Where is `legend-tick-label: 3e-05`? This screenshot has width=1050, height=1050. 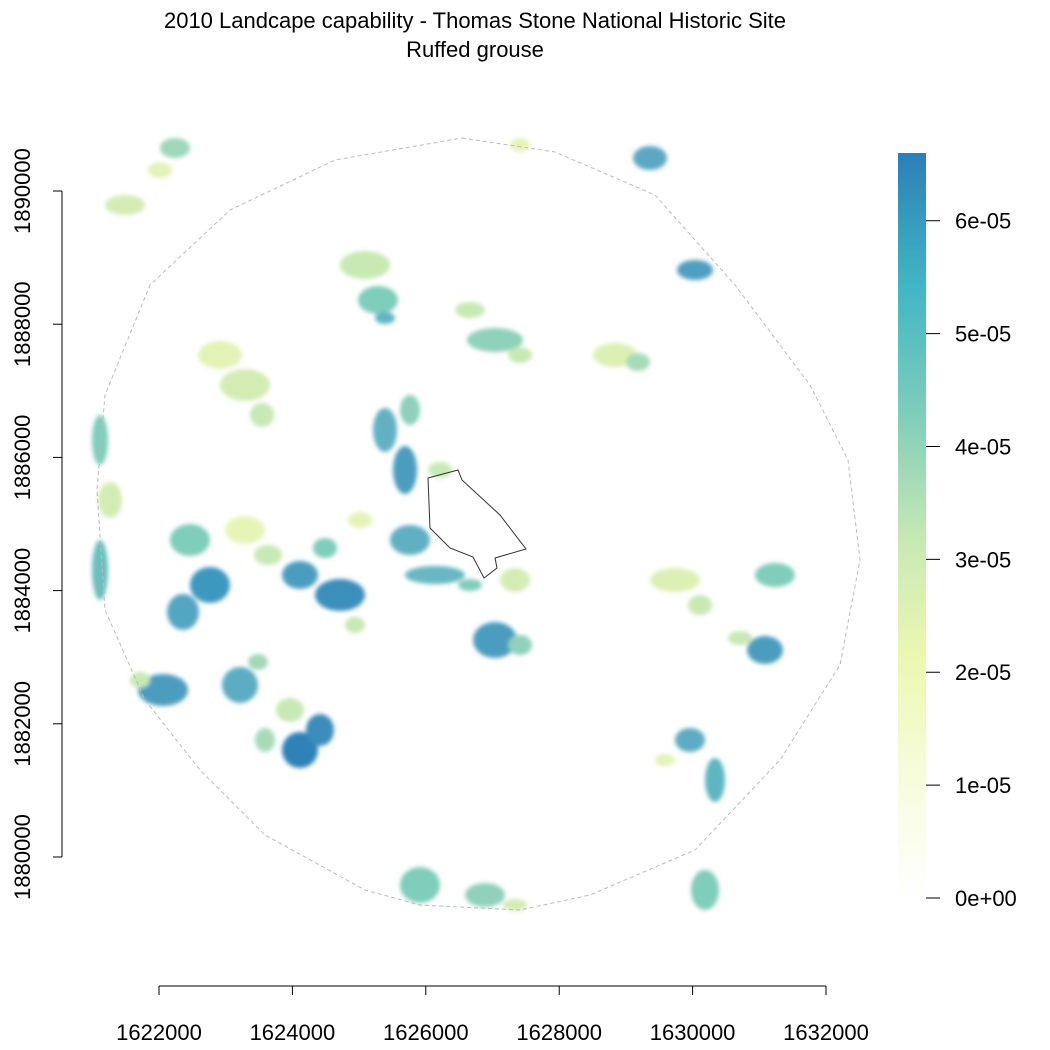
legend-tick-label: 3e-05 is located at coordinates (983, 559).